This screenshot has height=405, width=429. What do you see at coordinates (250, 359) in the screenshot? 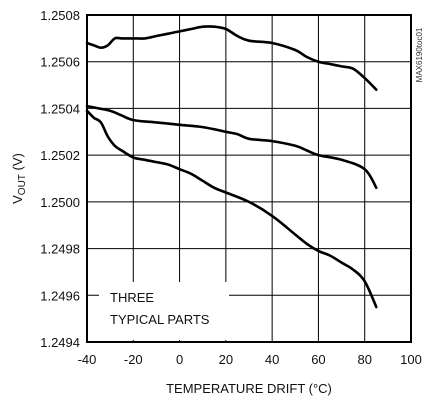
I see `x-axis-ticks: -40 -20 0 20 40 60 80 100` at bounding box center [250, 359].